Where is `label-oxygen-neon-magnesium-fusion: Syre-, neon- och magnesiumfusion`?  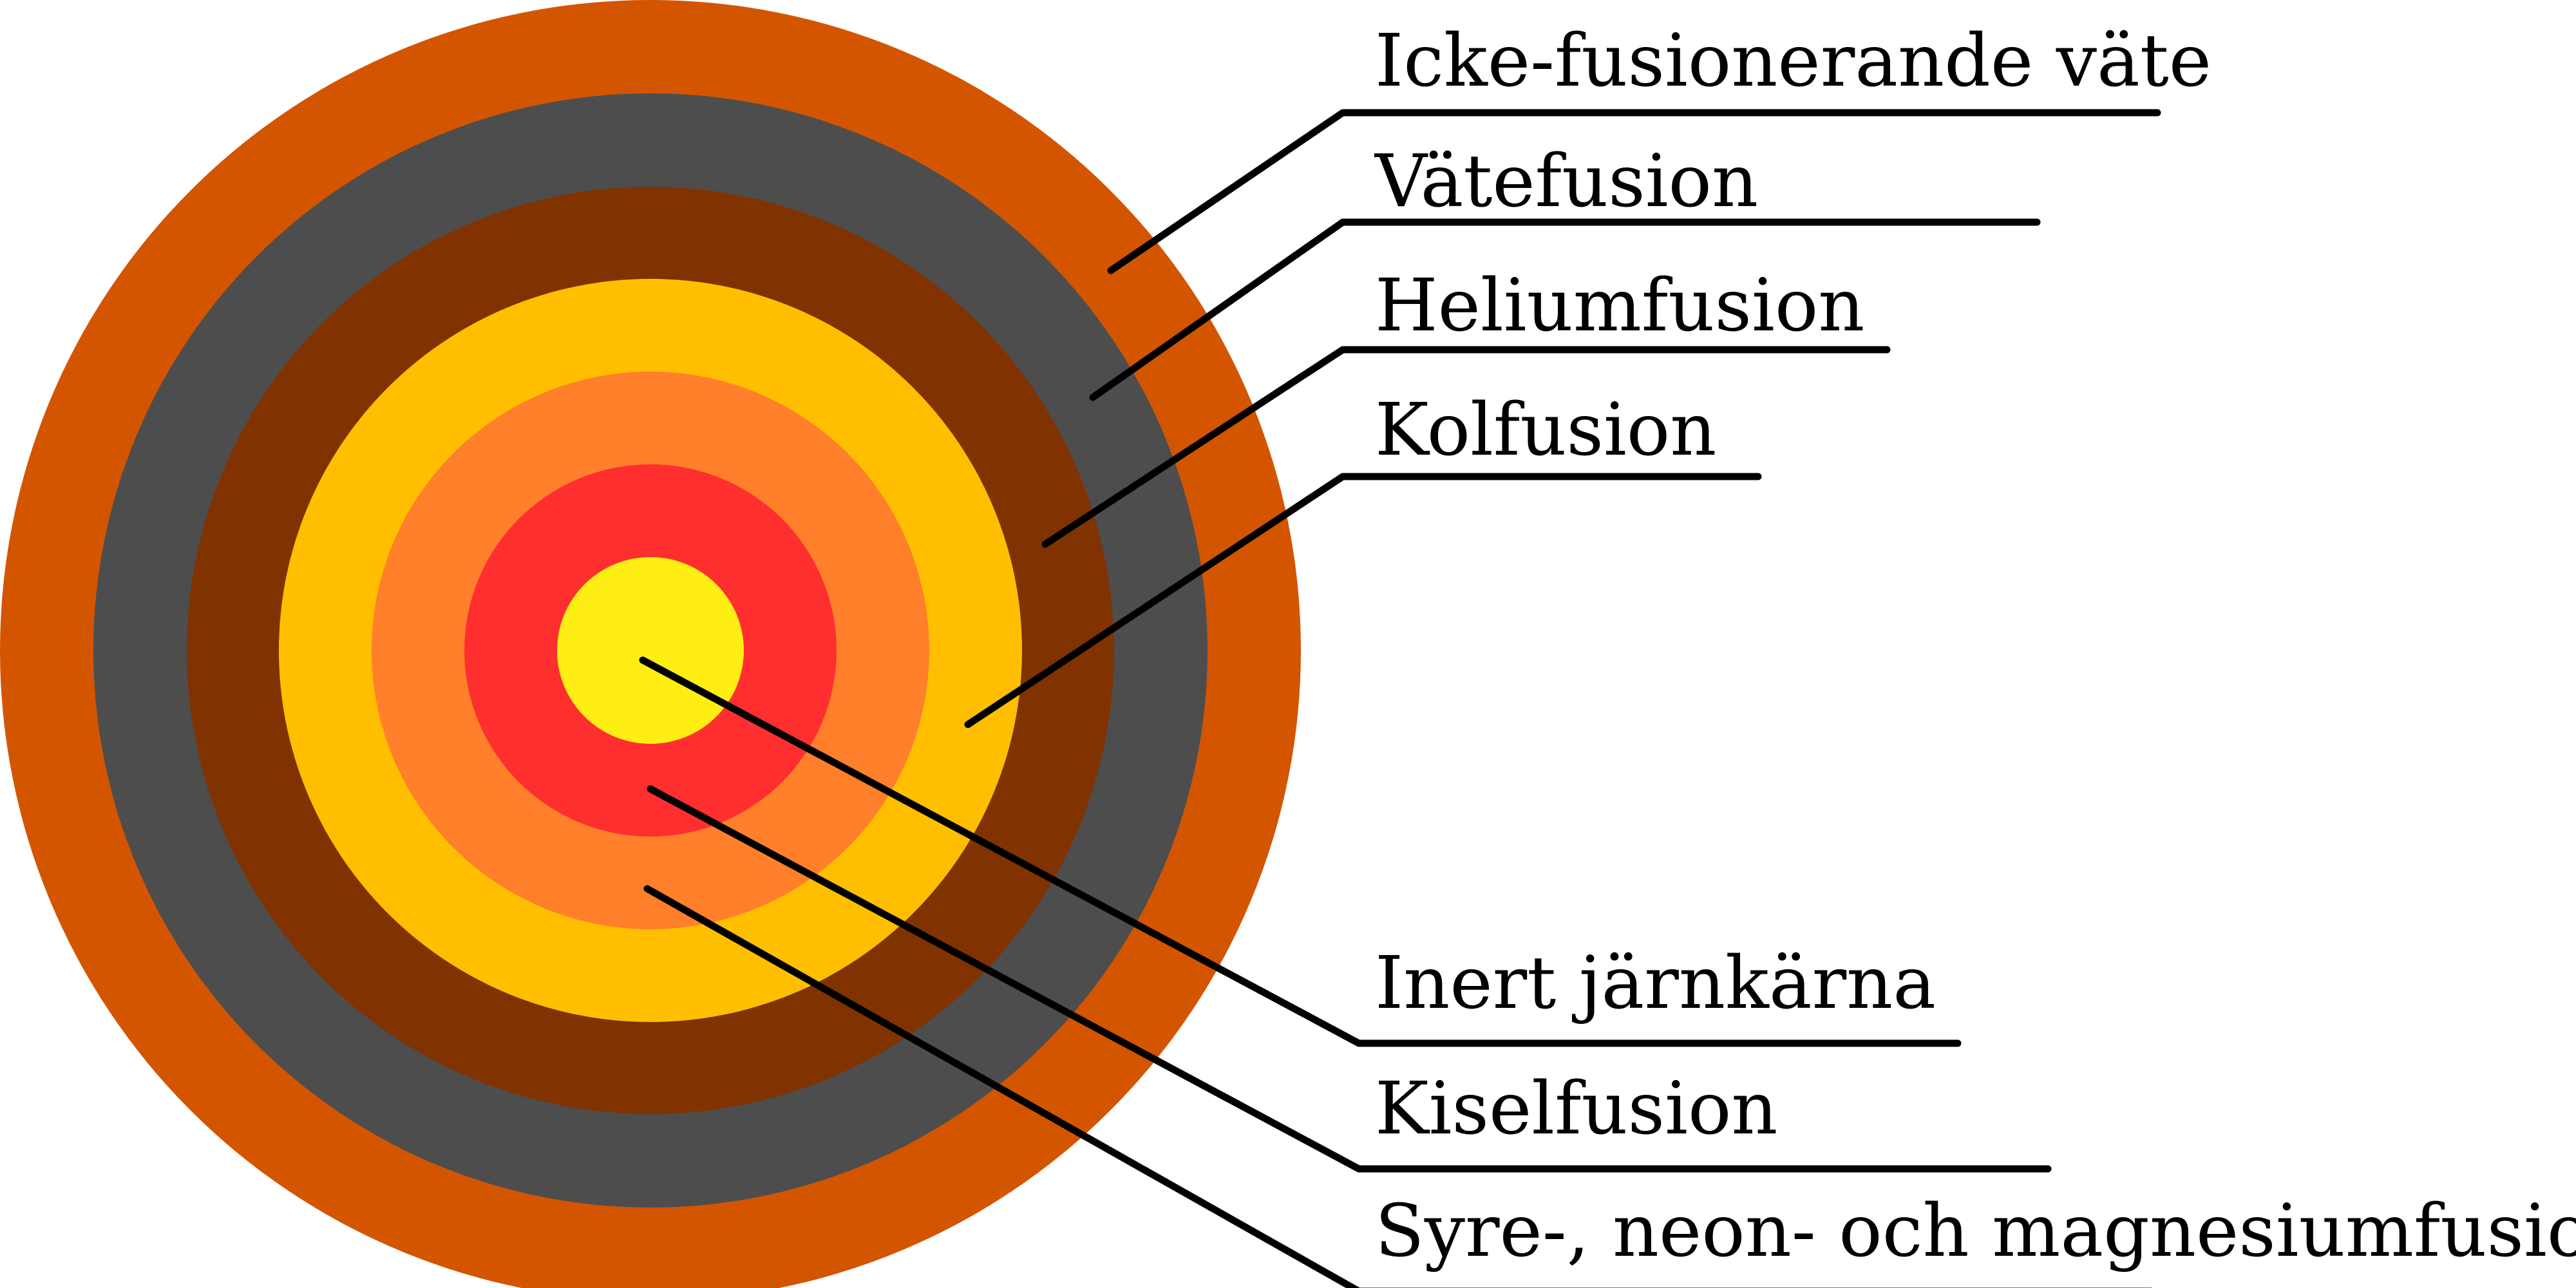
label-oxygen-neon-magnesium-fusion: Syre-, neon- och magnesiumfusion is located at coordinates (1975, 1231).